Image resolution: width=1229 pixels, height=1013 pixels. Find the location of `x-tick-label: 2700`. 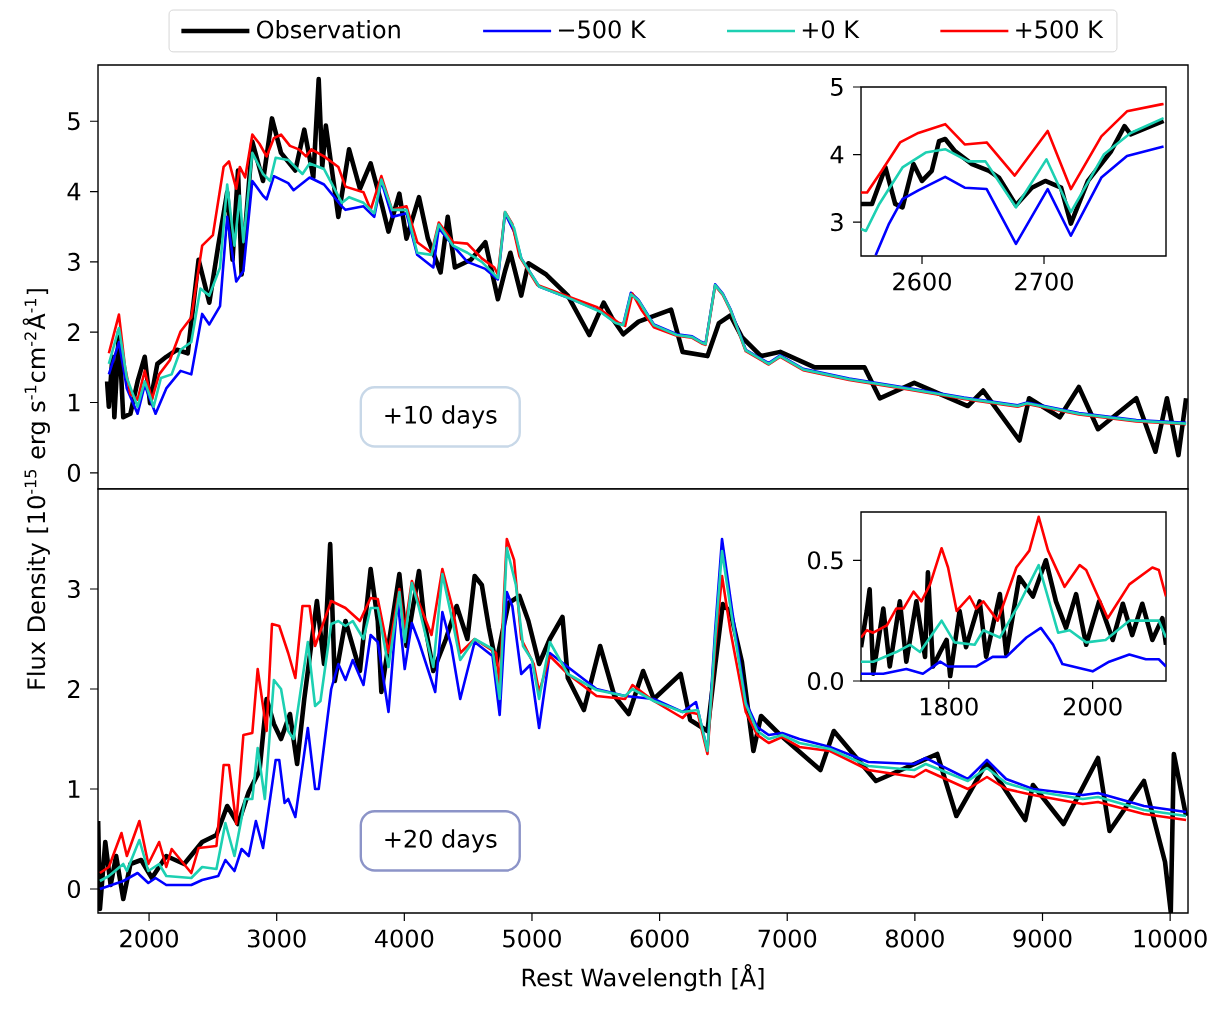

x-tick-label: 2700 is located at coordinates (1044, 281).